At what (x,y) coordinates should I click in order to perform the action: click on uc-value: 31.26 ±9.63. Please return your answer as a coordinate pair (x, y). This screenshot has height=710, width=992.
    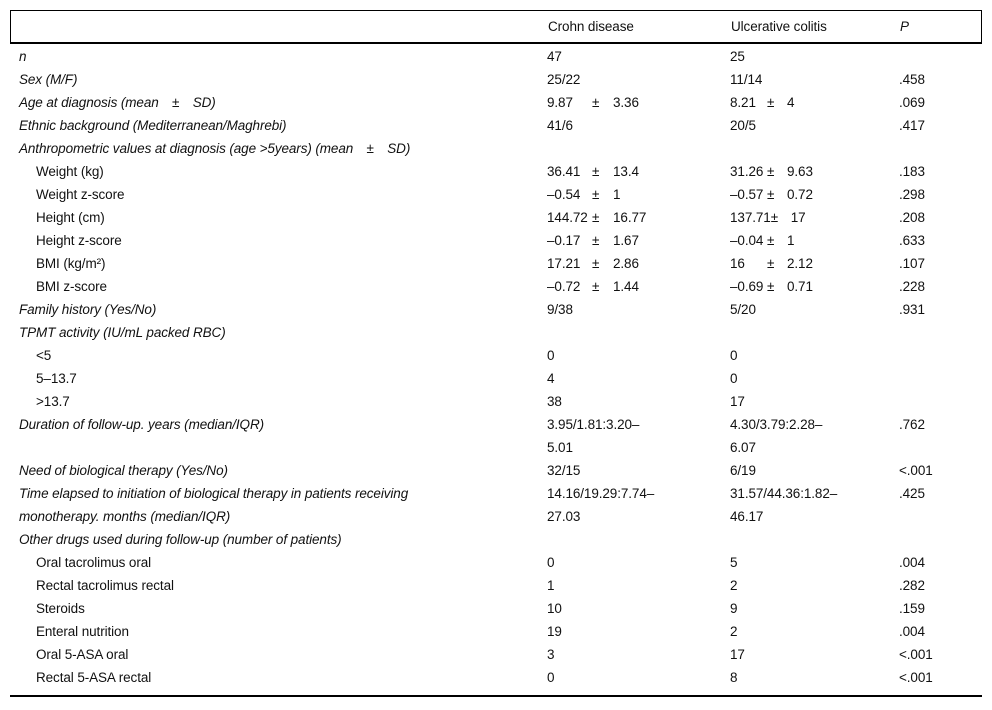
    Looking at the image, I should click on (814, 171).